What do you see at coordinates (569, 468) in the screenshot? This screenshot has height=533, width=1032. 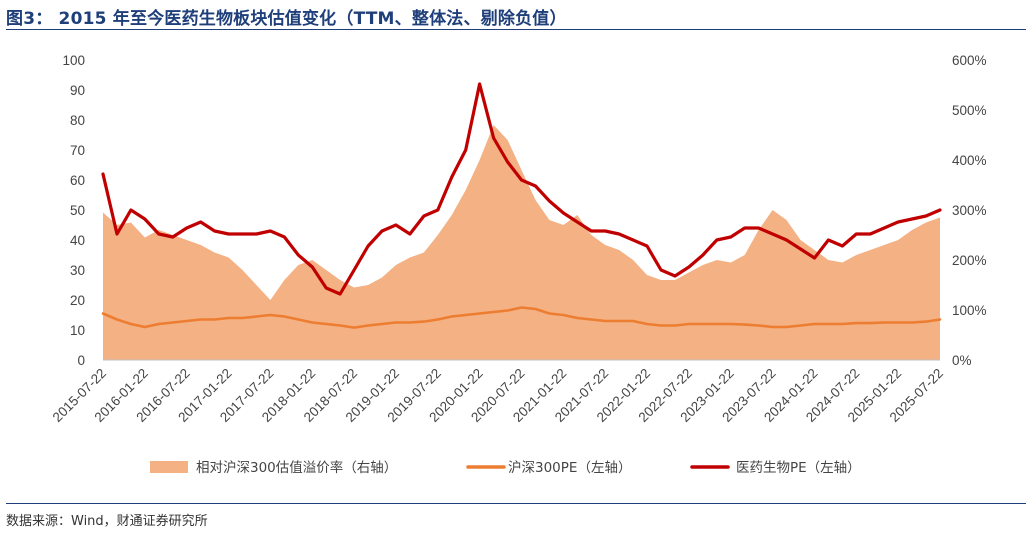 I see `legend-label: 沪深300PE（左轴）` at bounding box center [569, 468].